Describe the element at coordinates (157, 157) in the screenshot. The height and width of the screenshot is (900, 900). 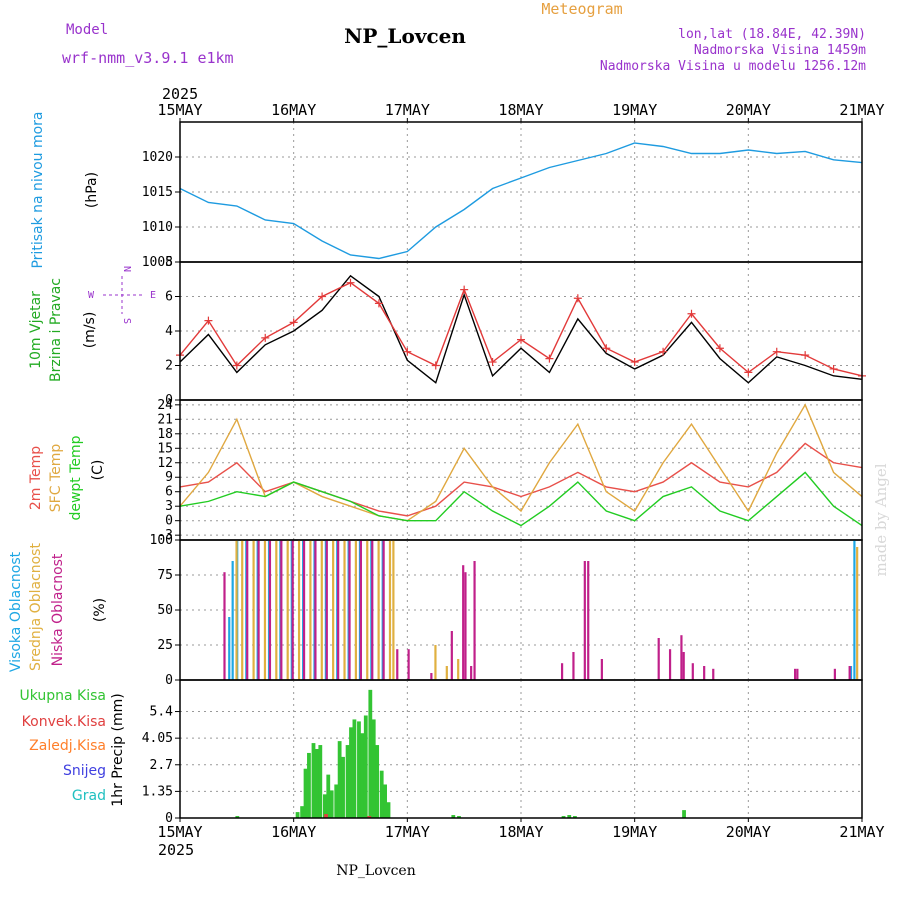
I see `y-tick-label: 1020` at that location.